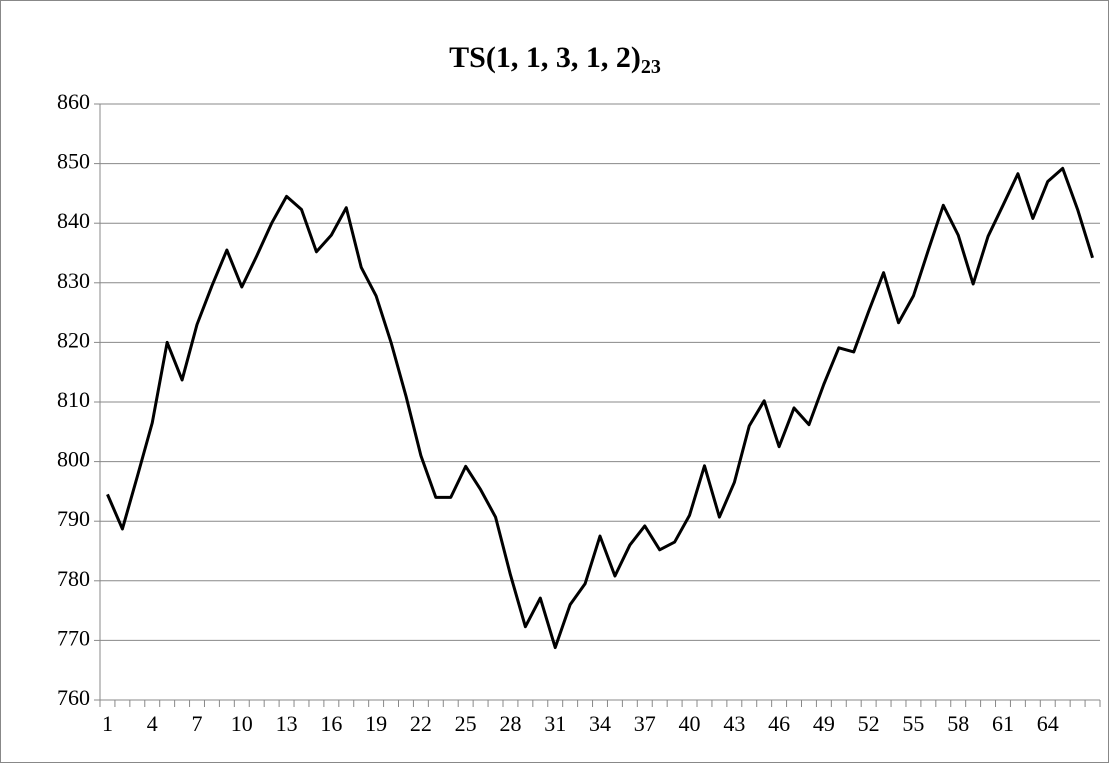 The width and height of the screenshot is (1110, 764). What do you see at coordinates (913, 723) in the screenshot?
I see `x-tick-label: 55` at bounding box center [913, 723].